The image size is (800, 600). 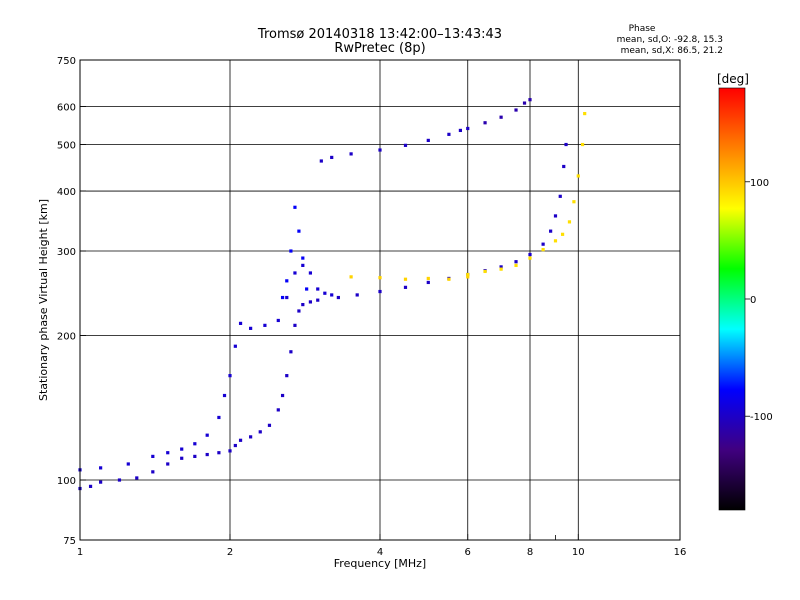 I want to click on colorbar: [deg] 100 0 -100, so click(x=745, y=291).